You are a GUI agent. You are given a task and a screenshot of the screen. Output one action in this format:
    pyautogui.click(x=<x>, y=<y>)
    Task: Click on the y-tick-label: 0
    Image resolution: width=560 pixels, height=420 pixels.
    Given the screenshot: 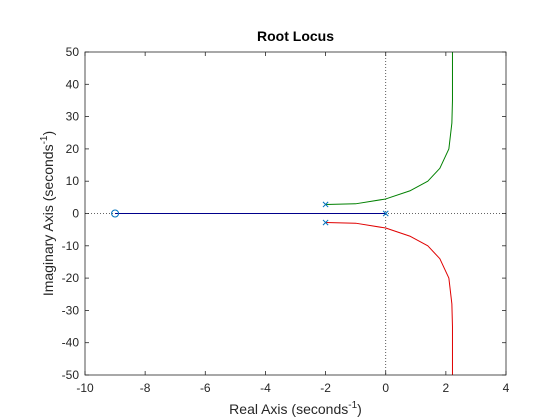 What is the action you would take?
    pyautogui.click(x=75, y=214)
    